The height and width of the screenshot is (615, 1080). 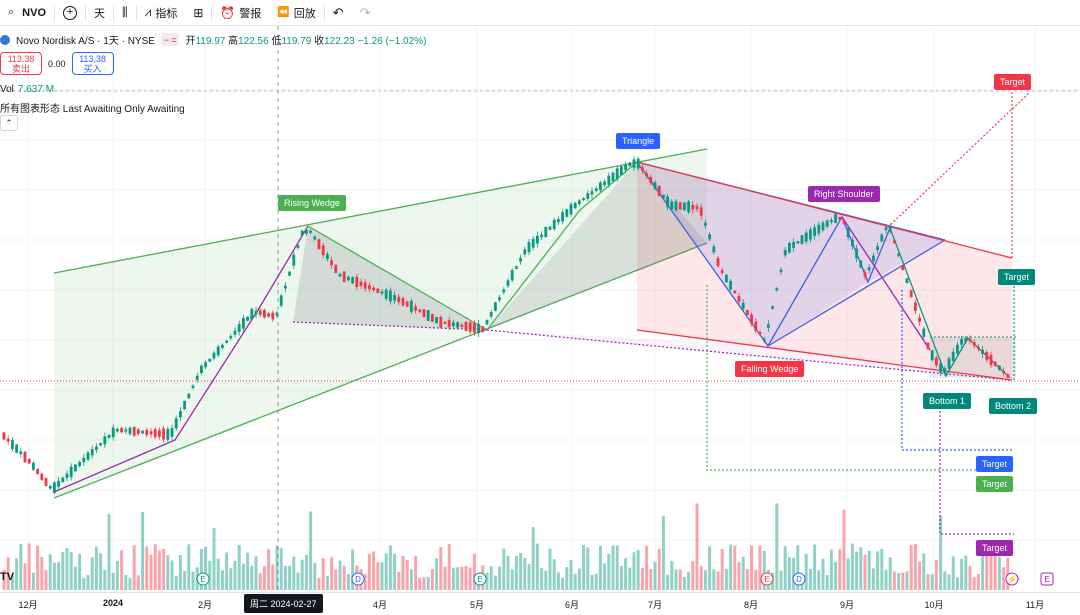 What do you see at coordinates (844, 194) in the screenshot?
I see `right-shoulder-label: Right Shoulder` at bounding box center [844, 194].